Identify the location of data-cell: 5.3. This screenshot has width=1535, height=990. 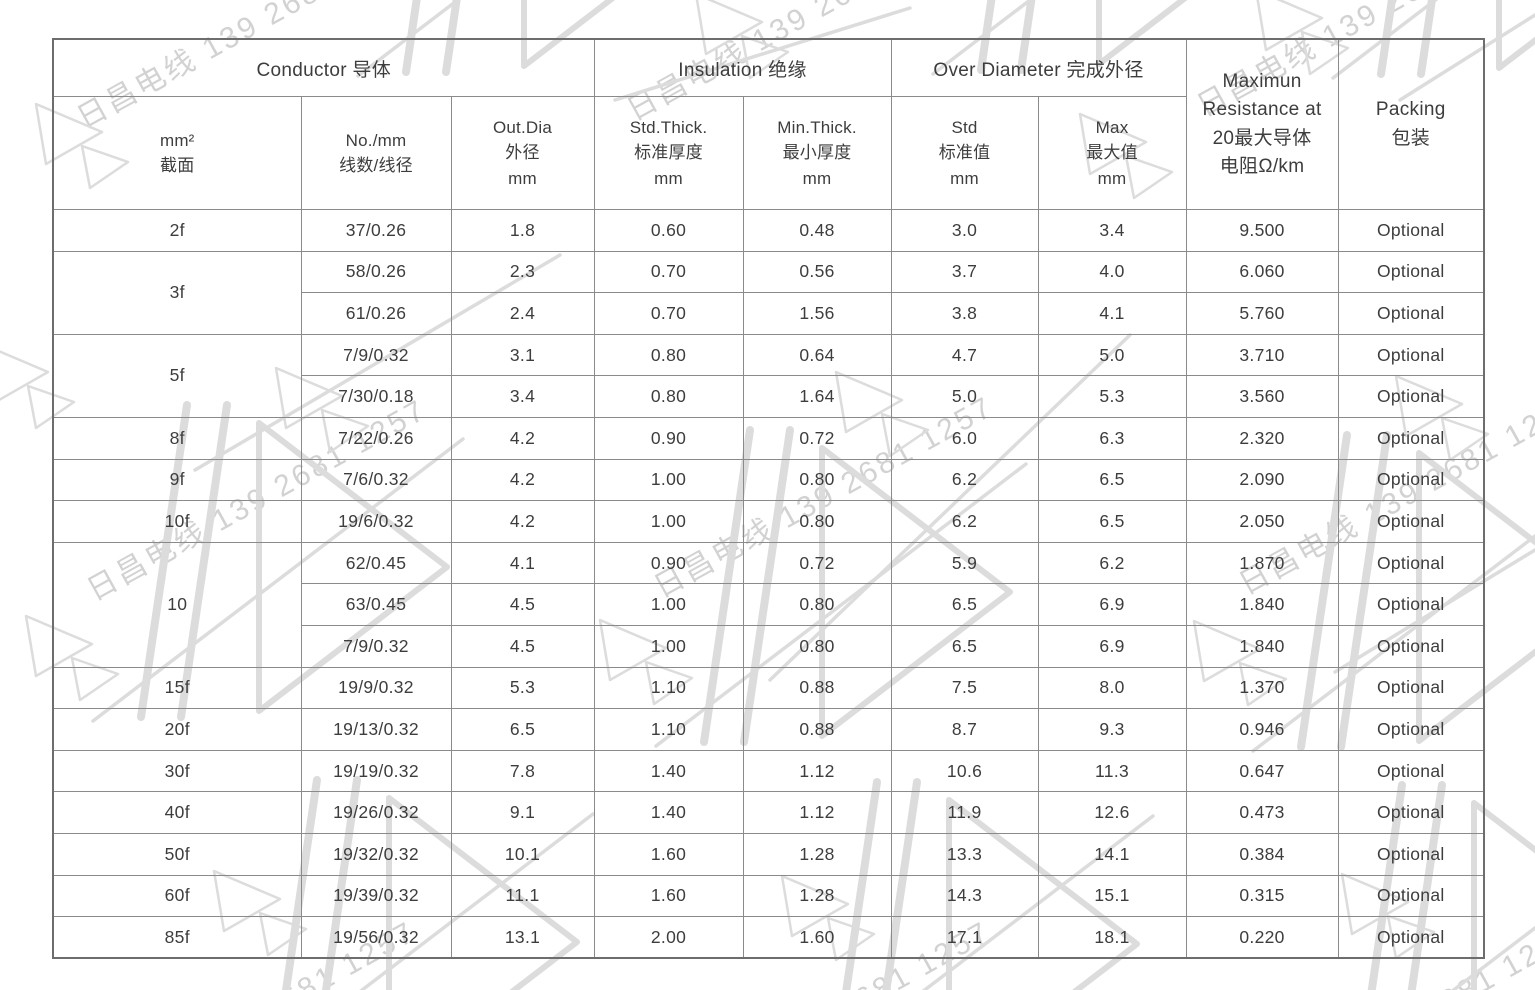
(522, 688).